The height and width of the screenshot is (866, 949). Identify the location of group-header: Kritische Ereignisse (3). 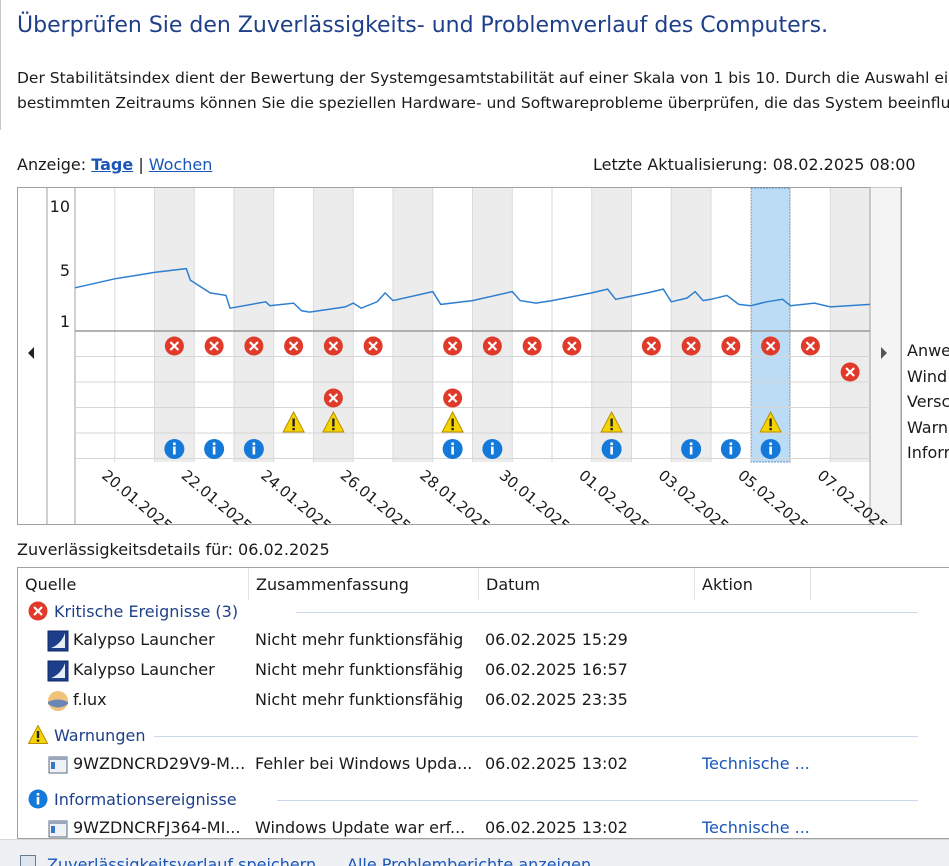
(133, 611).